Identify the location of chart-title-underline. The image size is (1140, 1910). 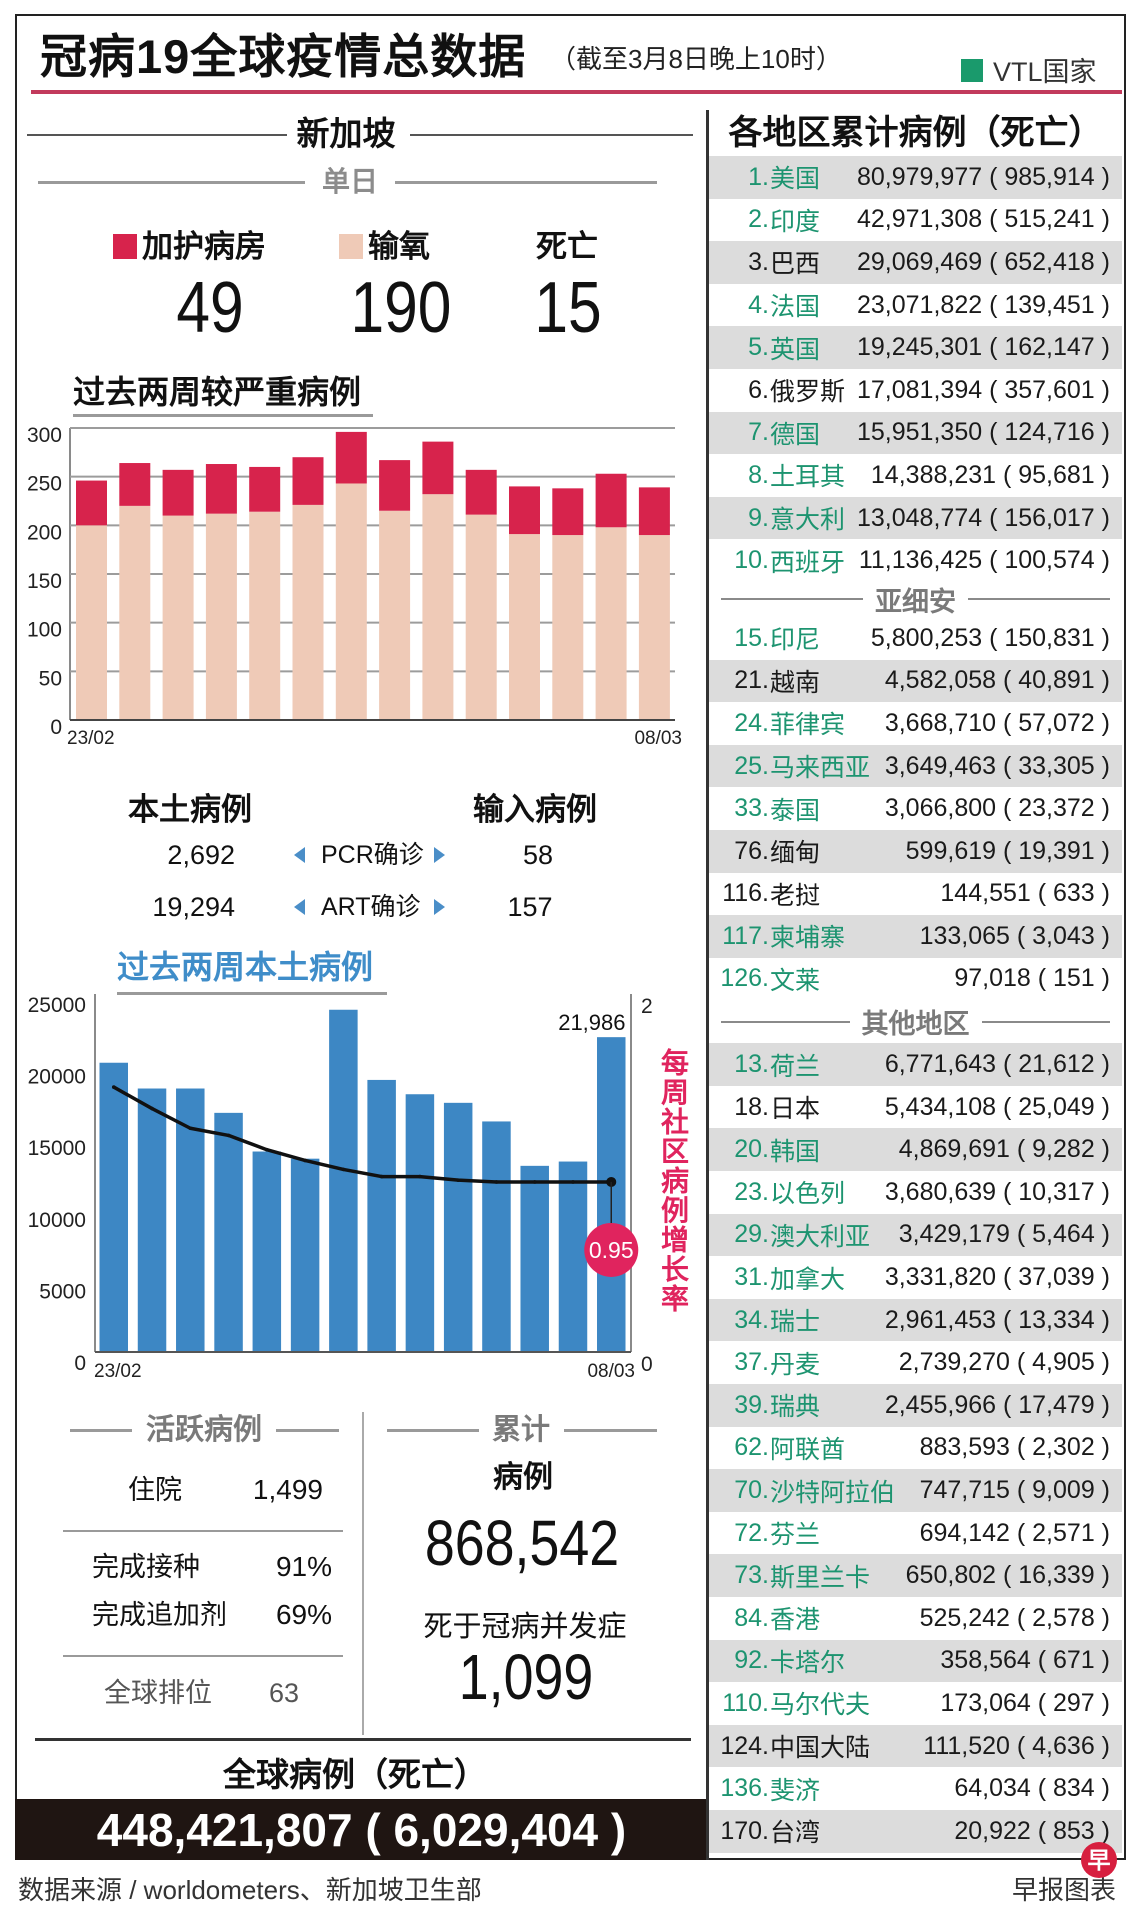
(223, 415).